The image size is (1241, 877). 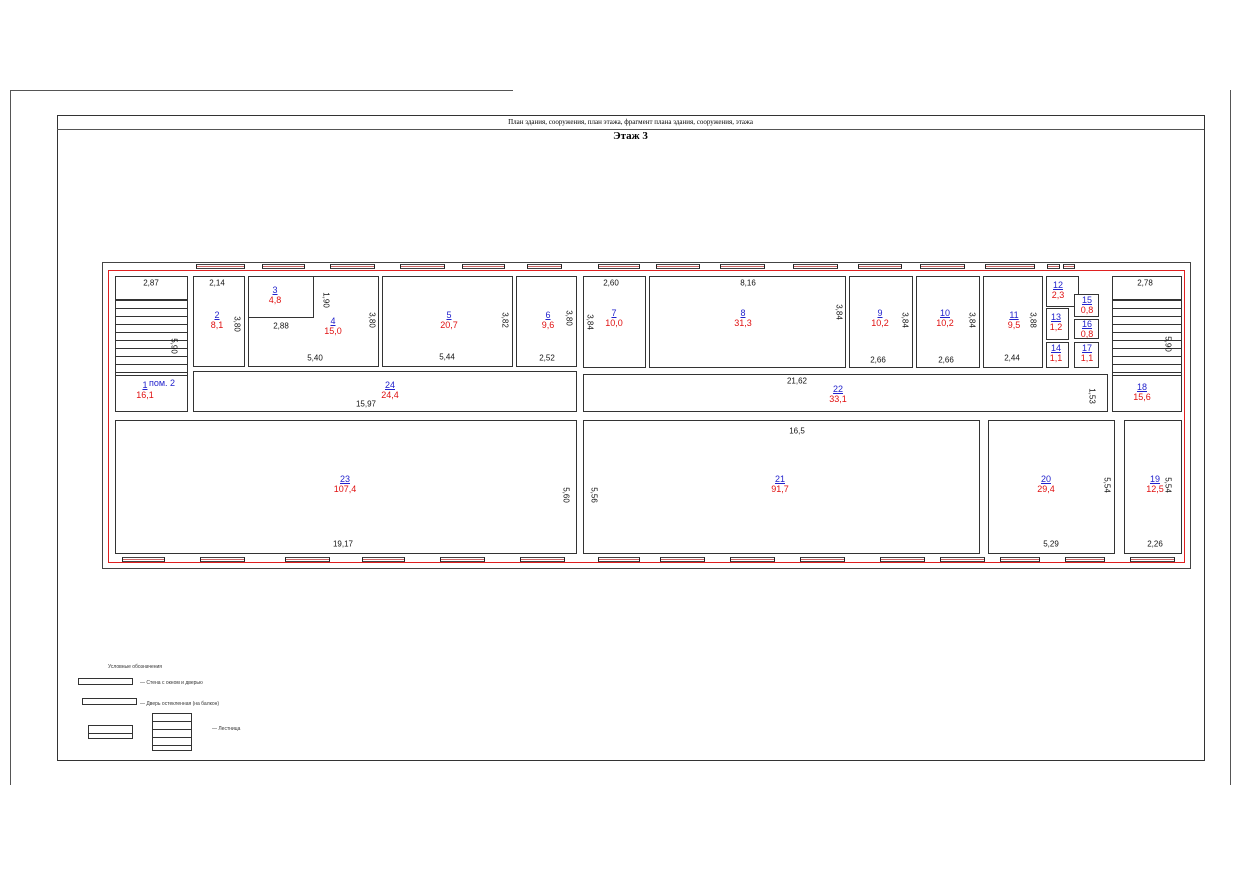 I want to click on legend-item: — Лестница, so click(x=226, y=729).